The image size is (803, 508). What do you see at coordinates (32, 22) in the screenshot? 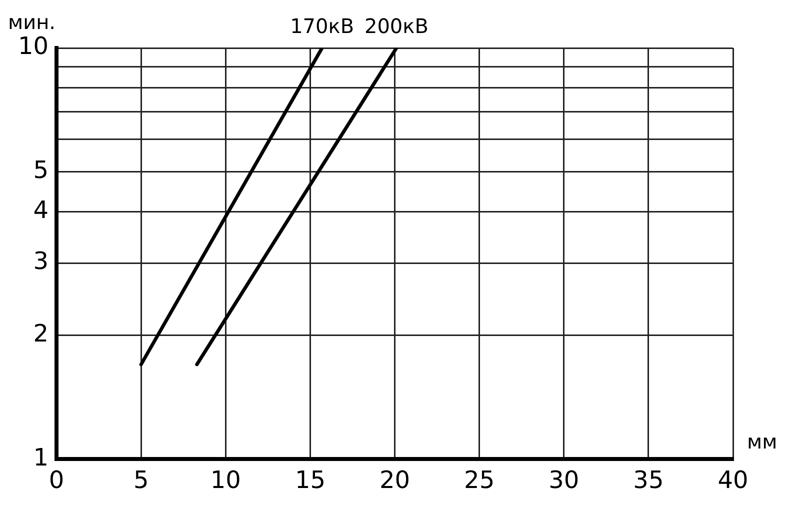
I see `y-axis-title: мин.` at bounding box center [32, 22].